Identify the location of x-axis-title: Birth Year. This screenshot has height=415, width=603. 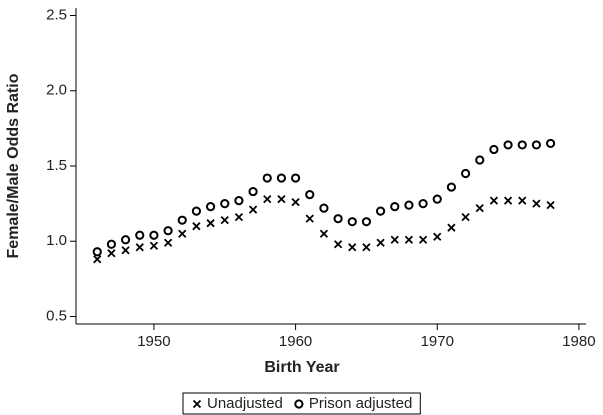
(301, 367).